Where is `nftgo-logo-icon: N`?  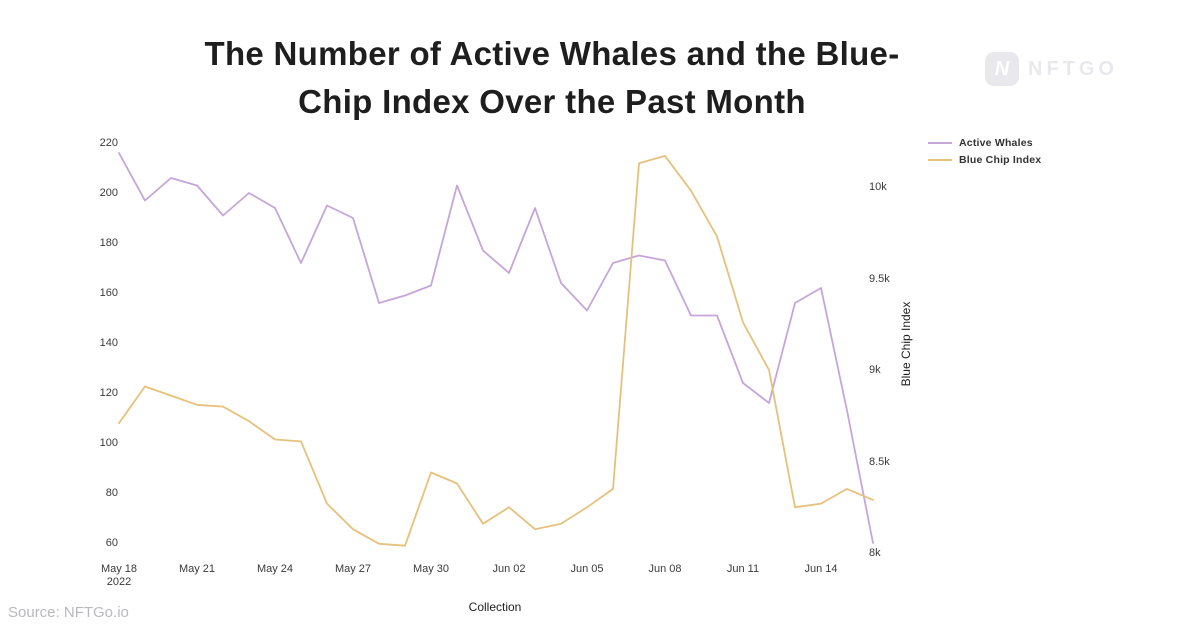
nftgo-logo-icon: N is located at coordinates (1002, 69).